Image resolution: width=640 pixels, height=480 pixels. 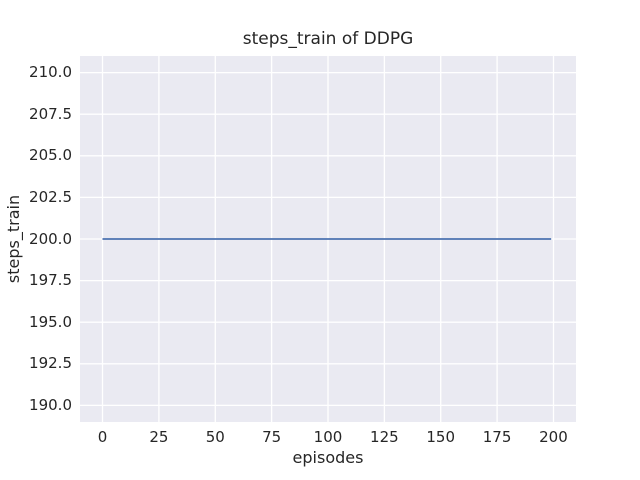 What do you see at coordinates (215, 437) in the screenshot?
I see `x-tick-label: 50` at bounding box center [215, 437].